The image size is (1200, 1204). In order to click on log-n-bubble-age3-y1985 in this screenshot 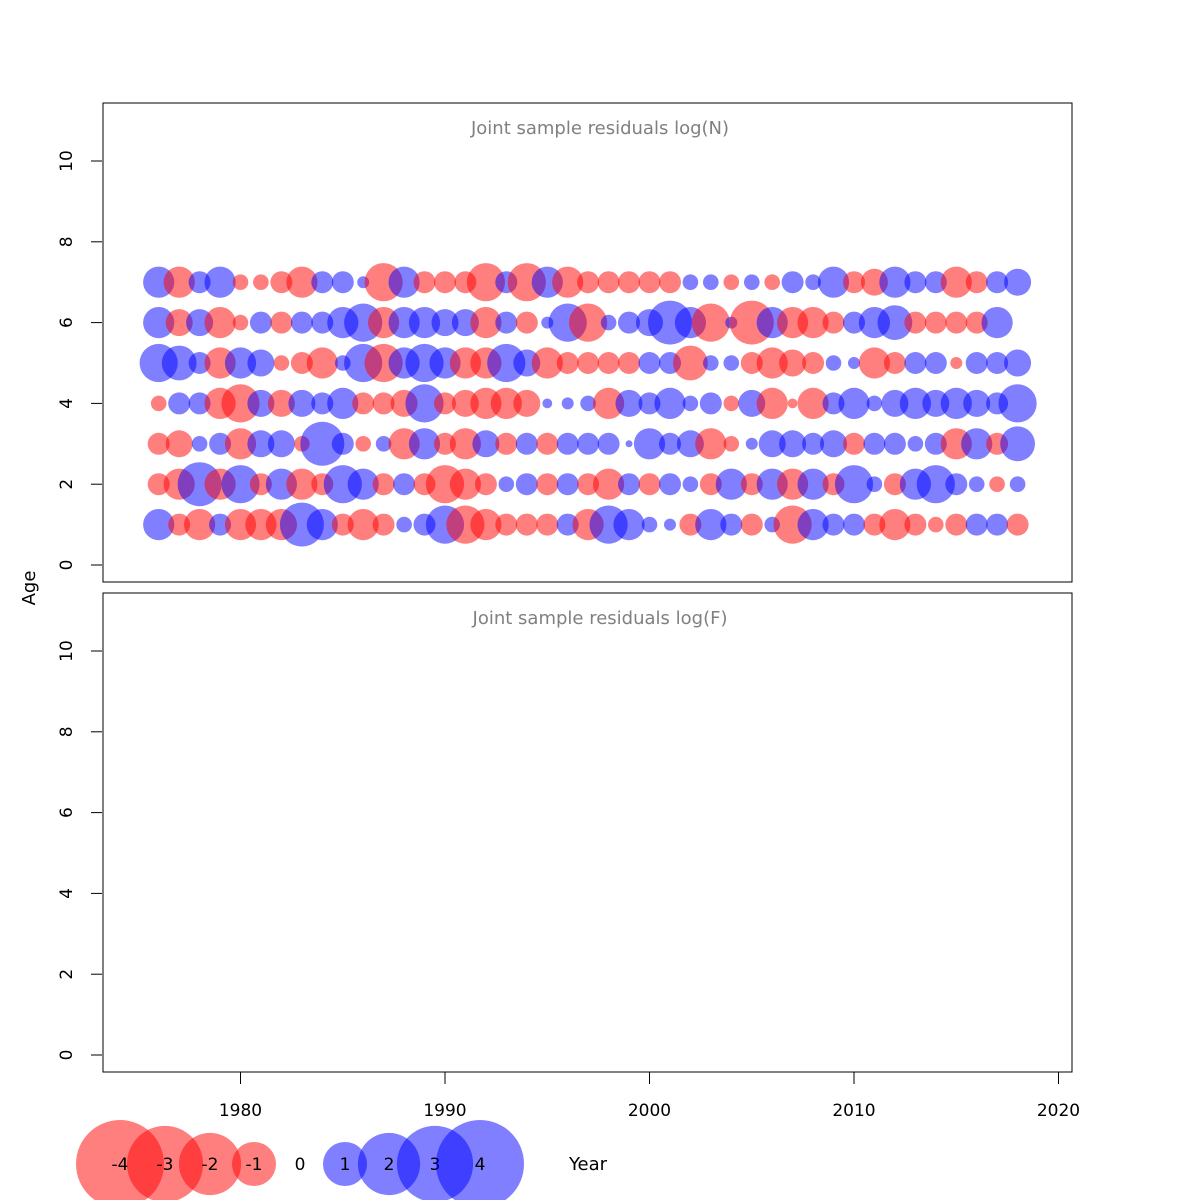, I will do `click(342, 443)`.